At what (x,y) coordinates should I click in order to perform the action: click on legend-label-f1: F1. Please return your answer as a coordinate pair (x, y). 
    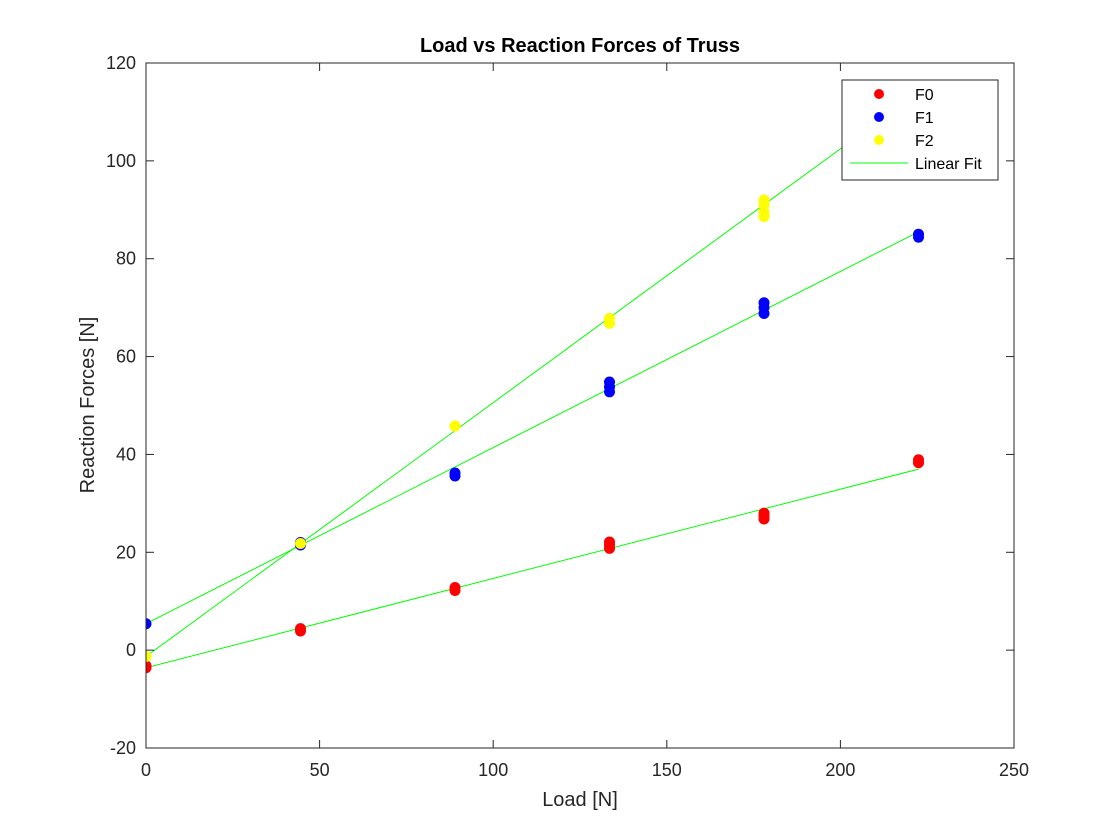
    Looking at the image, I should click on (924, 118).